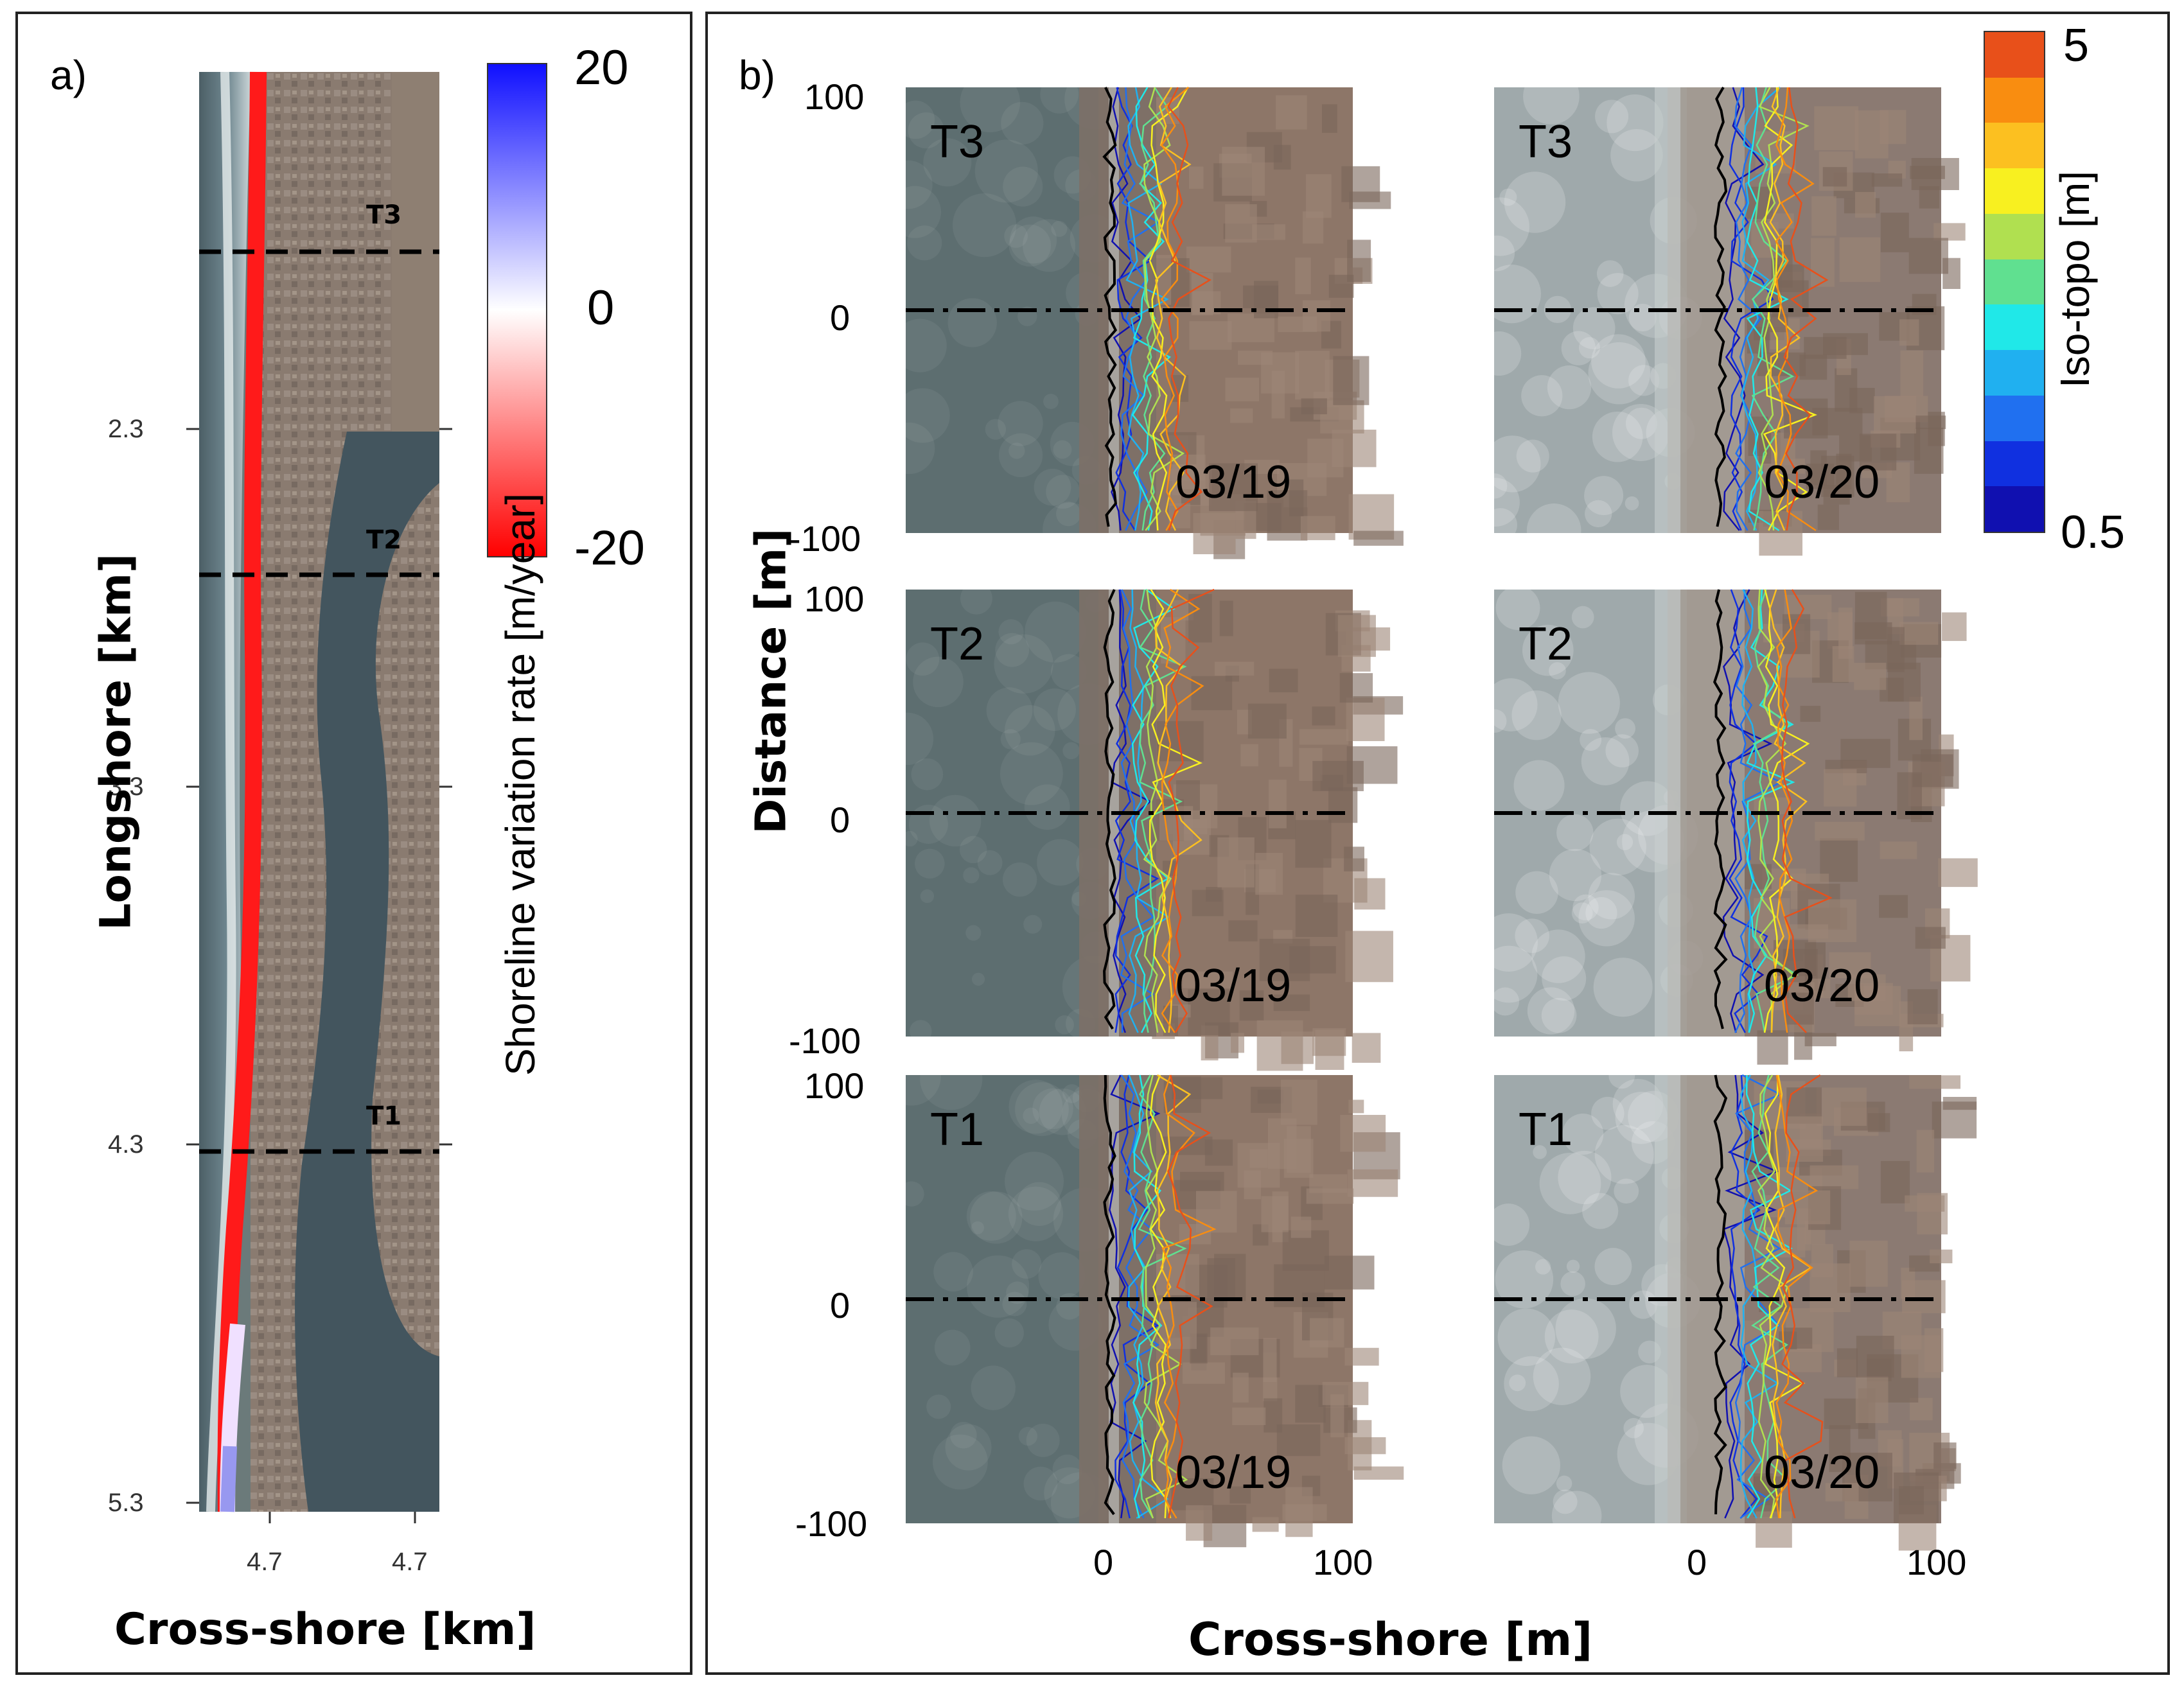  Describe the element at coordinates (1937, 1562) in the screenshot. I see `xtick-right-100: 100` at that location.